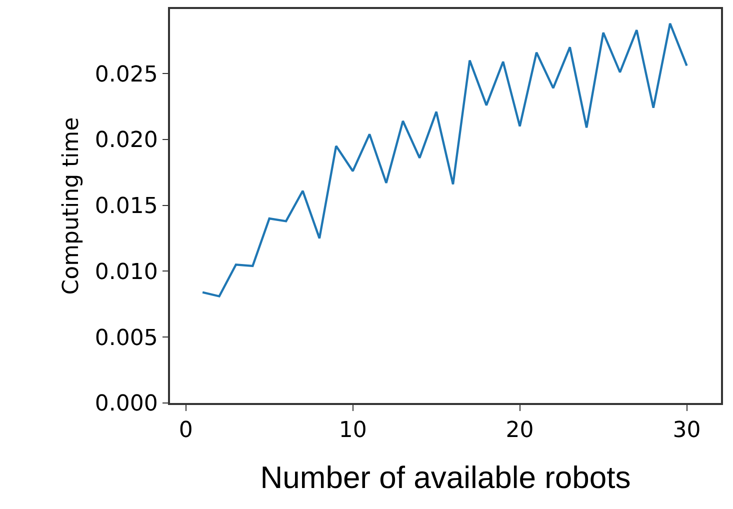 Image resolution: width=733 pixels, height=509 pixels. Describe the element at coordinates (445, 477) in the screenshot. I see `x-axis-title: Number of available robots` at that location.